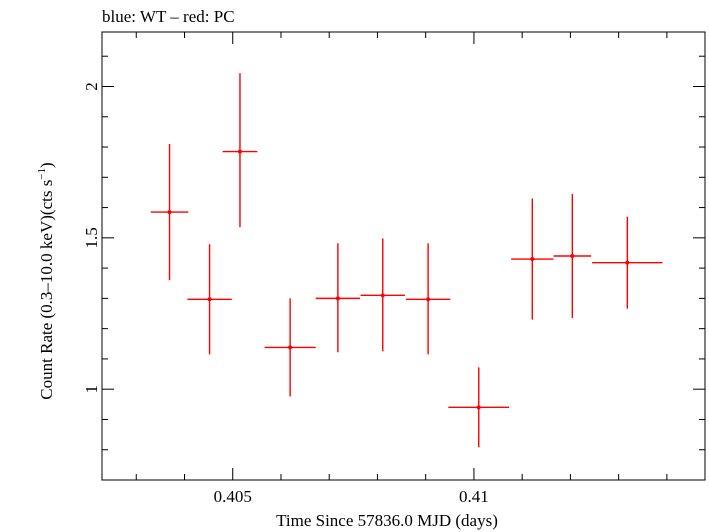  I want to click on y-tick-label: 1, so click(91, 389).